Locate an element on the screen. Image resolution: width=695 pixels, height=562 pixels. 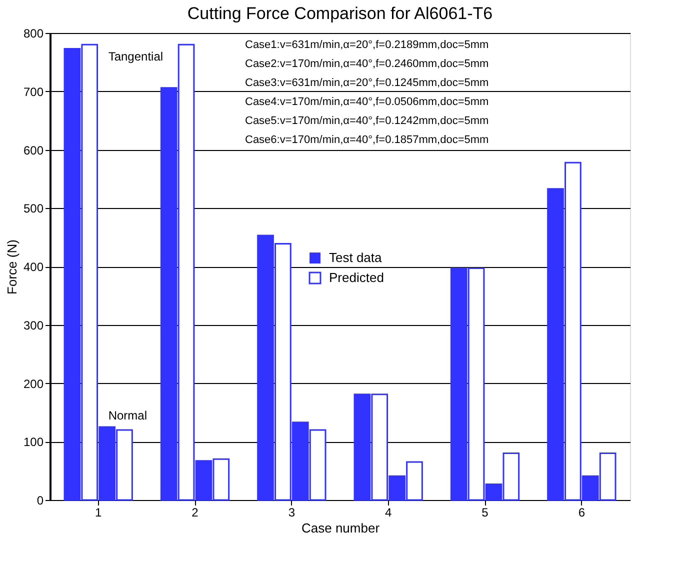
y-tick-label: 500 is located at coordinates (33, 209).